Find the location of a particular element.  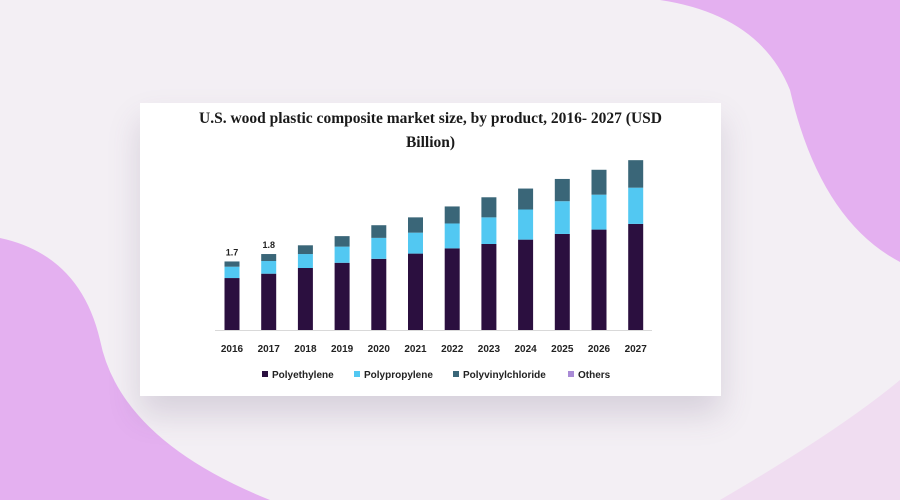

x-tick-label-2022: 2022 is located at coordinates (452, 349).